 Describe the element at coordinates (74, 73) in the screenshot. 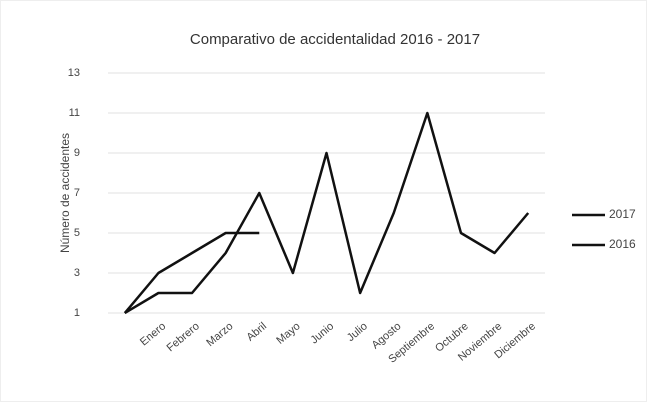

I see `y-tick-label: 13` at that location.